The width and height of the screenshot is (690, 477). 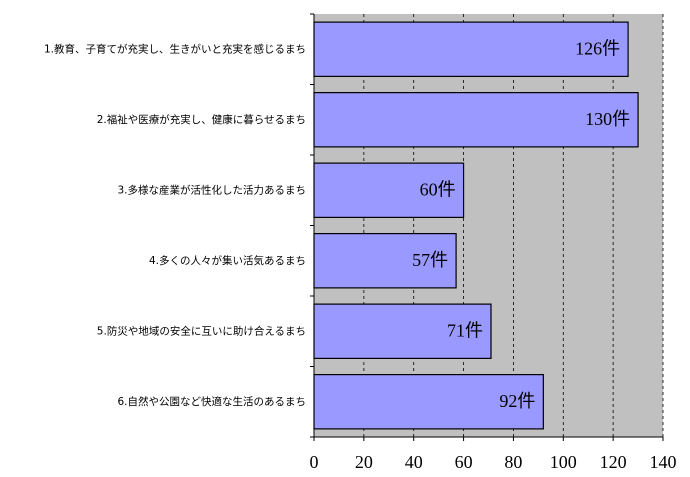 I want to click on x-tick-label: 140, so click(x=663, y=462).